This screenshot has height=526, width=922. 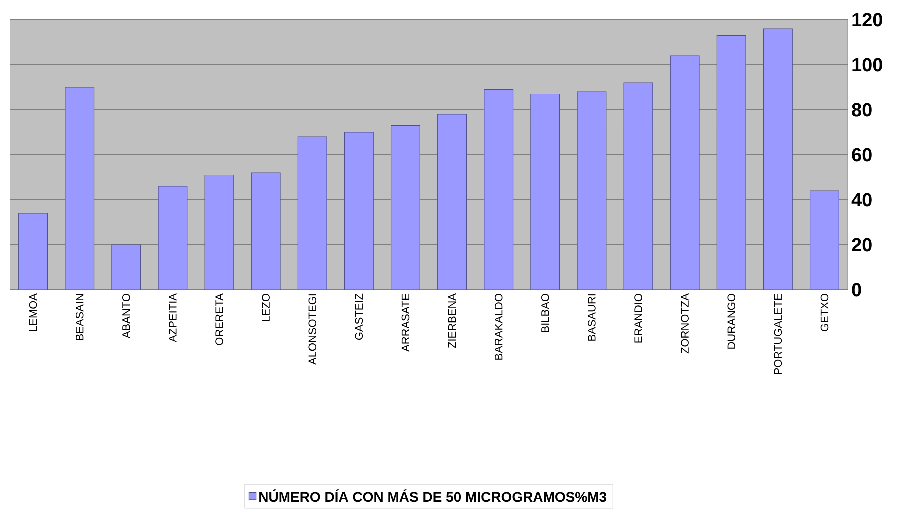 I want to click on x-tick-label: GETXO, so click(x=824, y=313).